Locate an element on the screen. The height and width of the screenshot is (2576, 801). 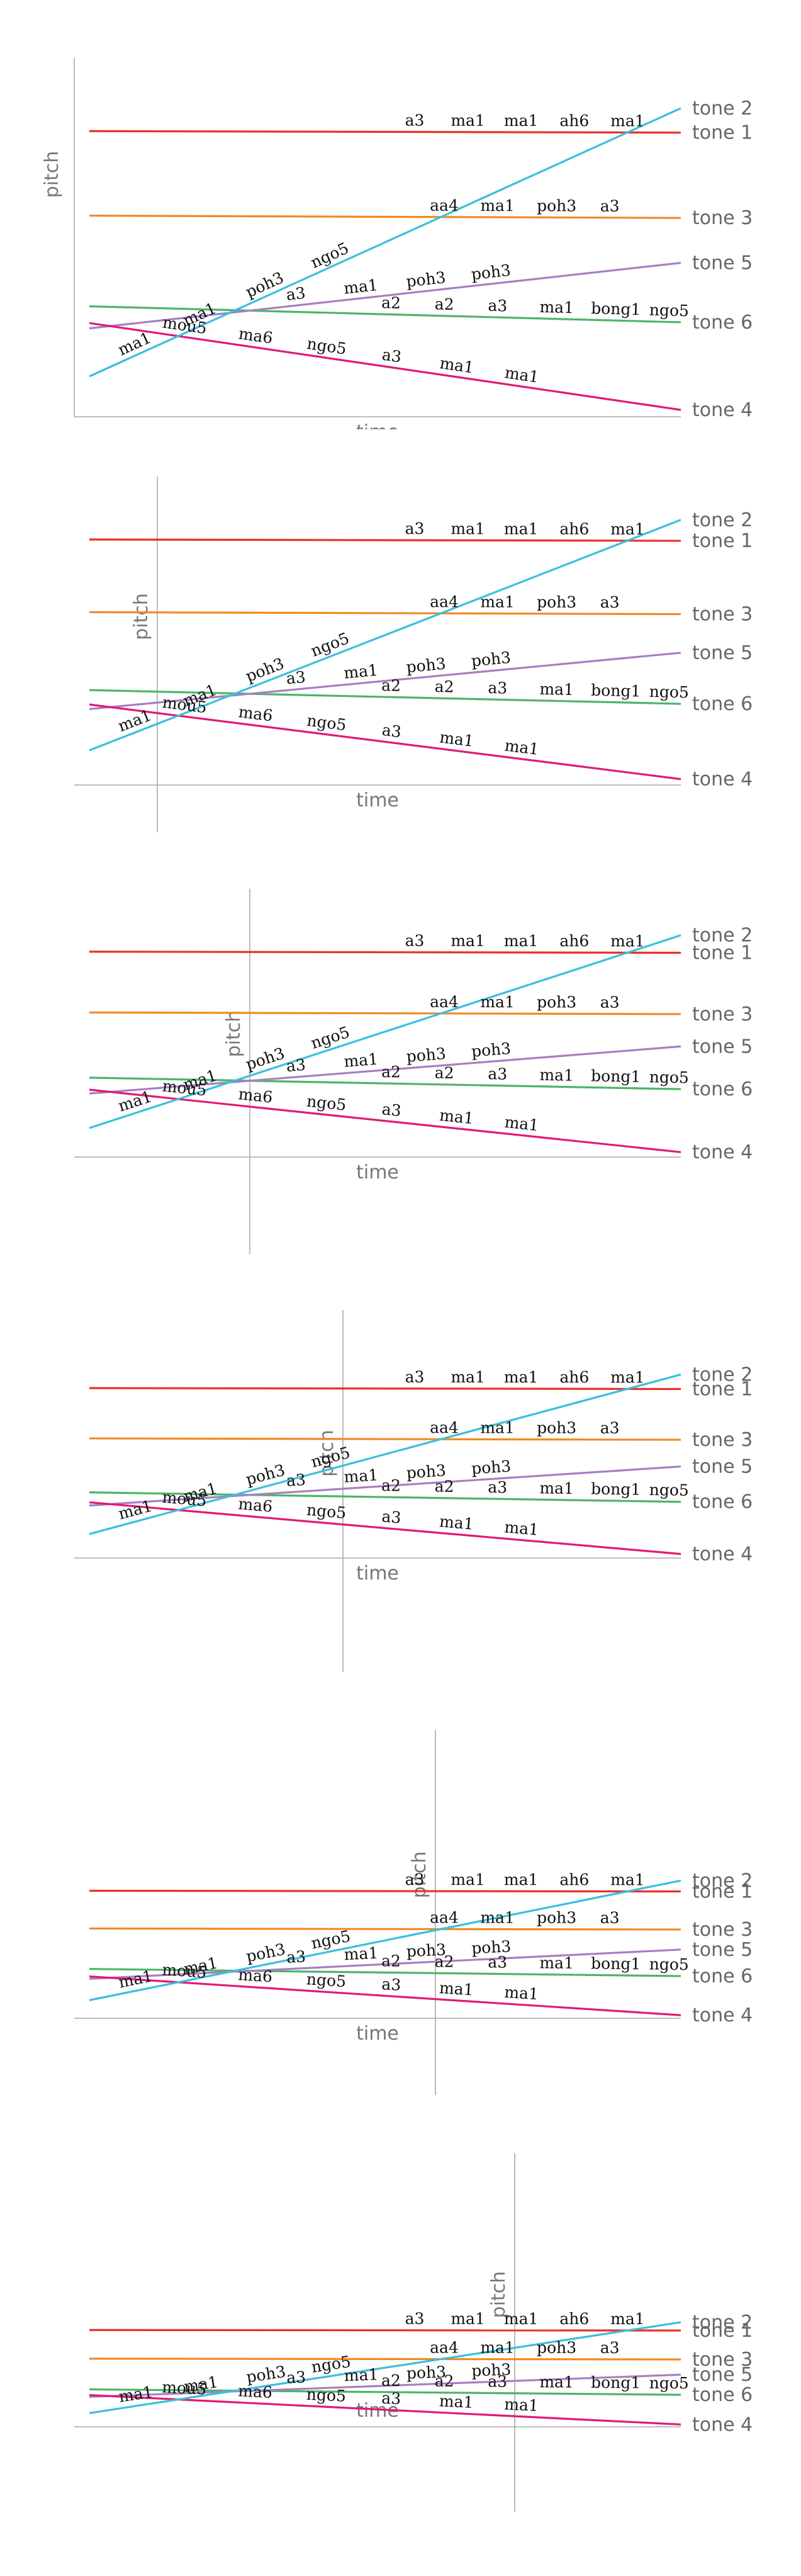
tone-5-line is located at coordinates (385, 295).